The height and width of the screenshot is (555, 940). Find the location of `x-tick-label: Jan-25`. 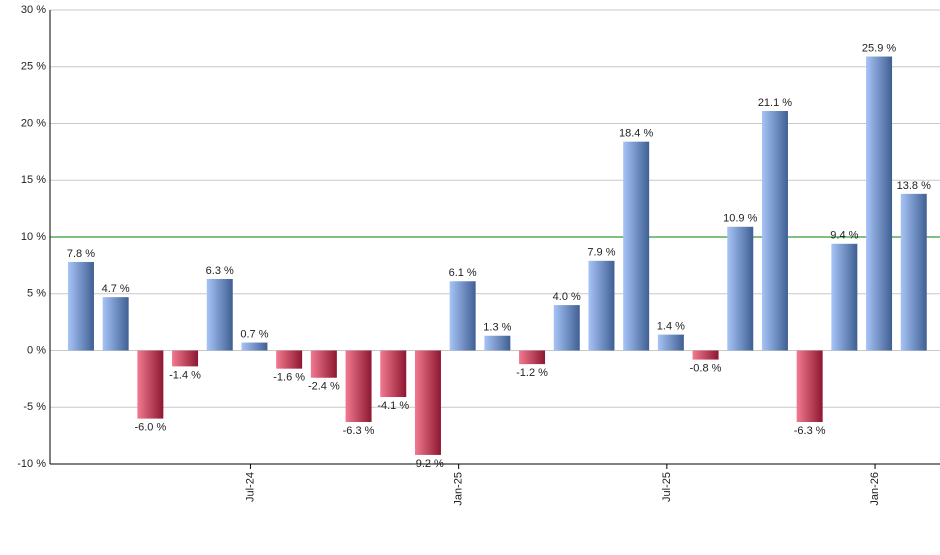

x-tick-label: Jan-25 is located at coordinates (459, 489).